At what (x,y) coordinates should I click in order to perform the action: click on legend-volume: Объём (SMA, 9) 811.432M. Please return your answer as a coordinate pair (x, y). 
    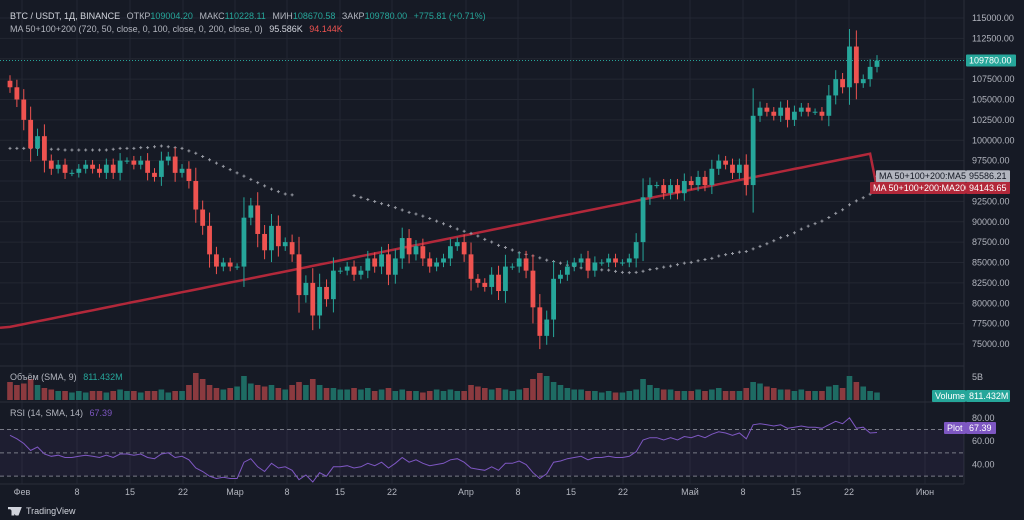
    Looking at the image, I should click on (68, 377).